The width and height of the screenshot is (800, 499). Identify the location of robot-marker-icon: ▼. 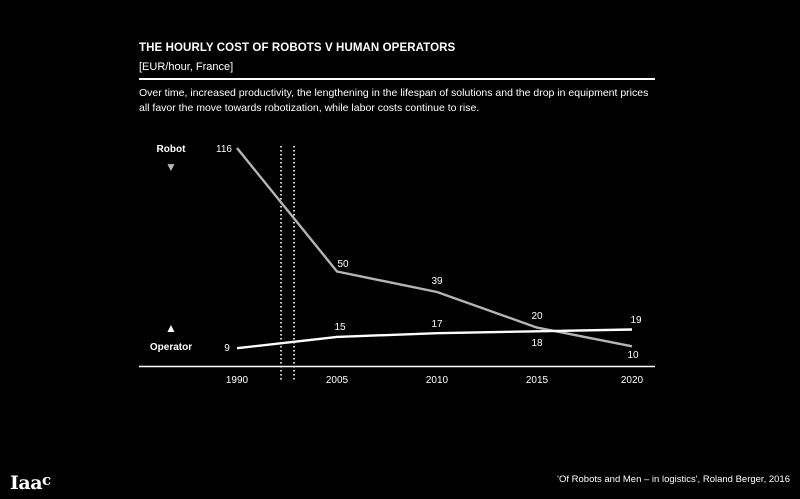
(171, 167).